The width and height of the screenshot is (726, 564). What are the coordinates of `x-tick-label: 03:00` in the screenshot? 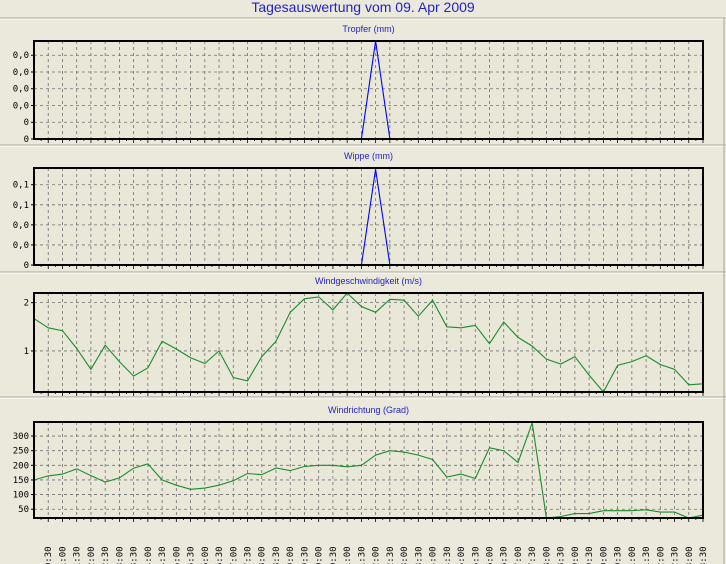 It's located at (120, 555).